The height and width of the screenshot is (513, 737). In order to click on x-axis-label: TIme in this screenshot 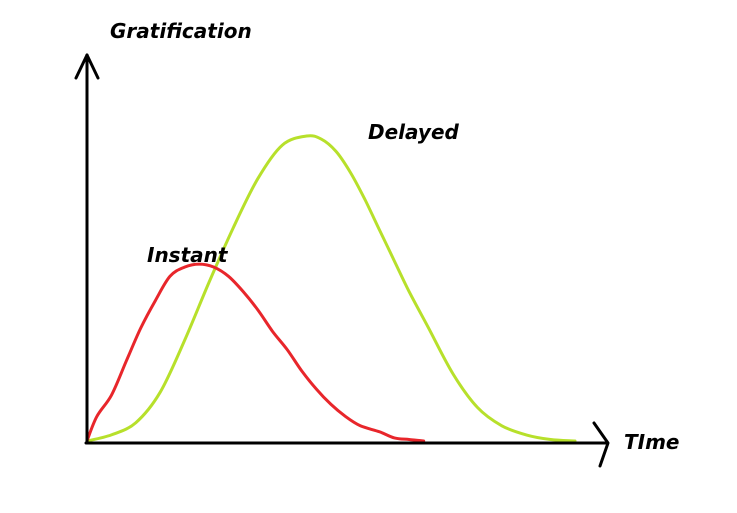, I will do `click(652, 442)`.